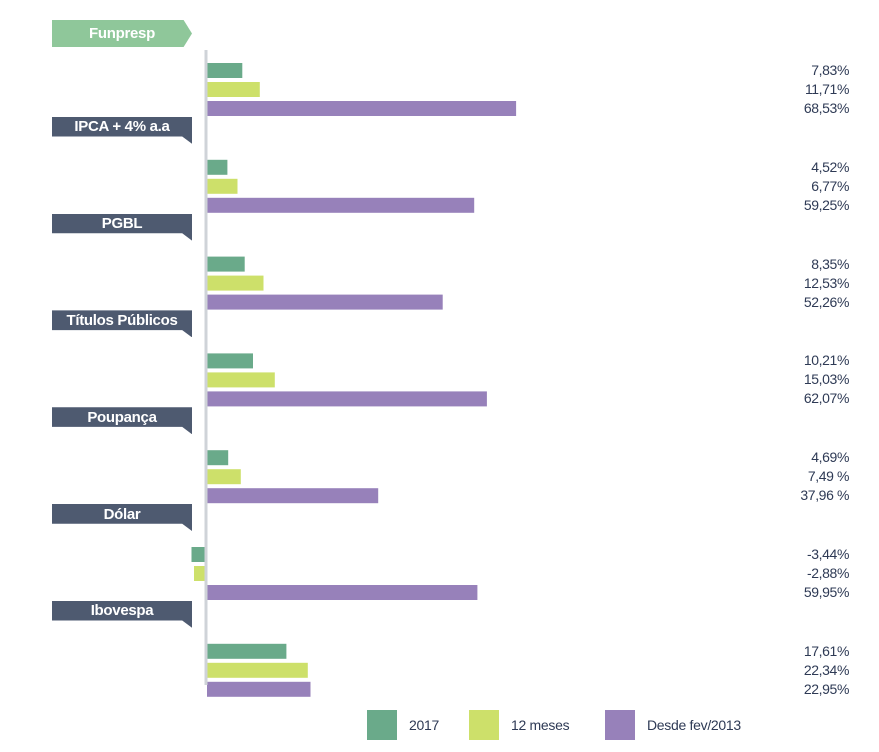 Image resolution: width=879 pixels, height=752 pixels. I want to click on legend-item-desde-fev-2013: Desde fev/2013, so click(673, 725).